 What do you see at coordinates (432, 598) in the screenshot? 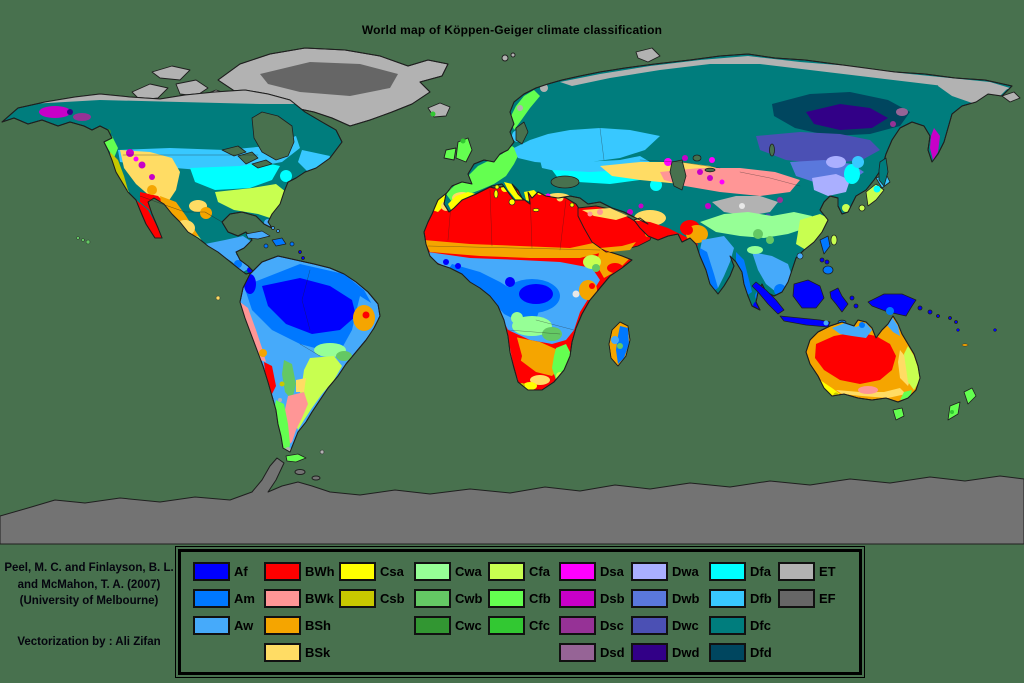
I see `legend-swatch-Cwb` at bounding box center [432, 598].